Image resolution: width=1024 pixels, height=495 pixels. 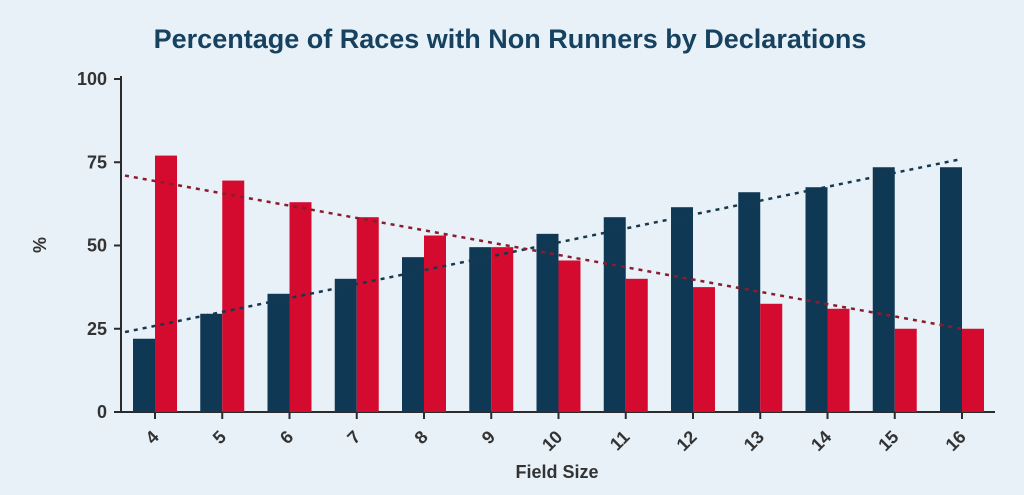 I want to click on y-axis-label: %, so click(x=40, y=245).